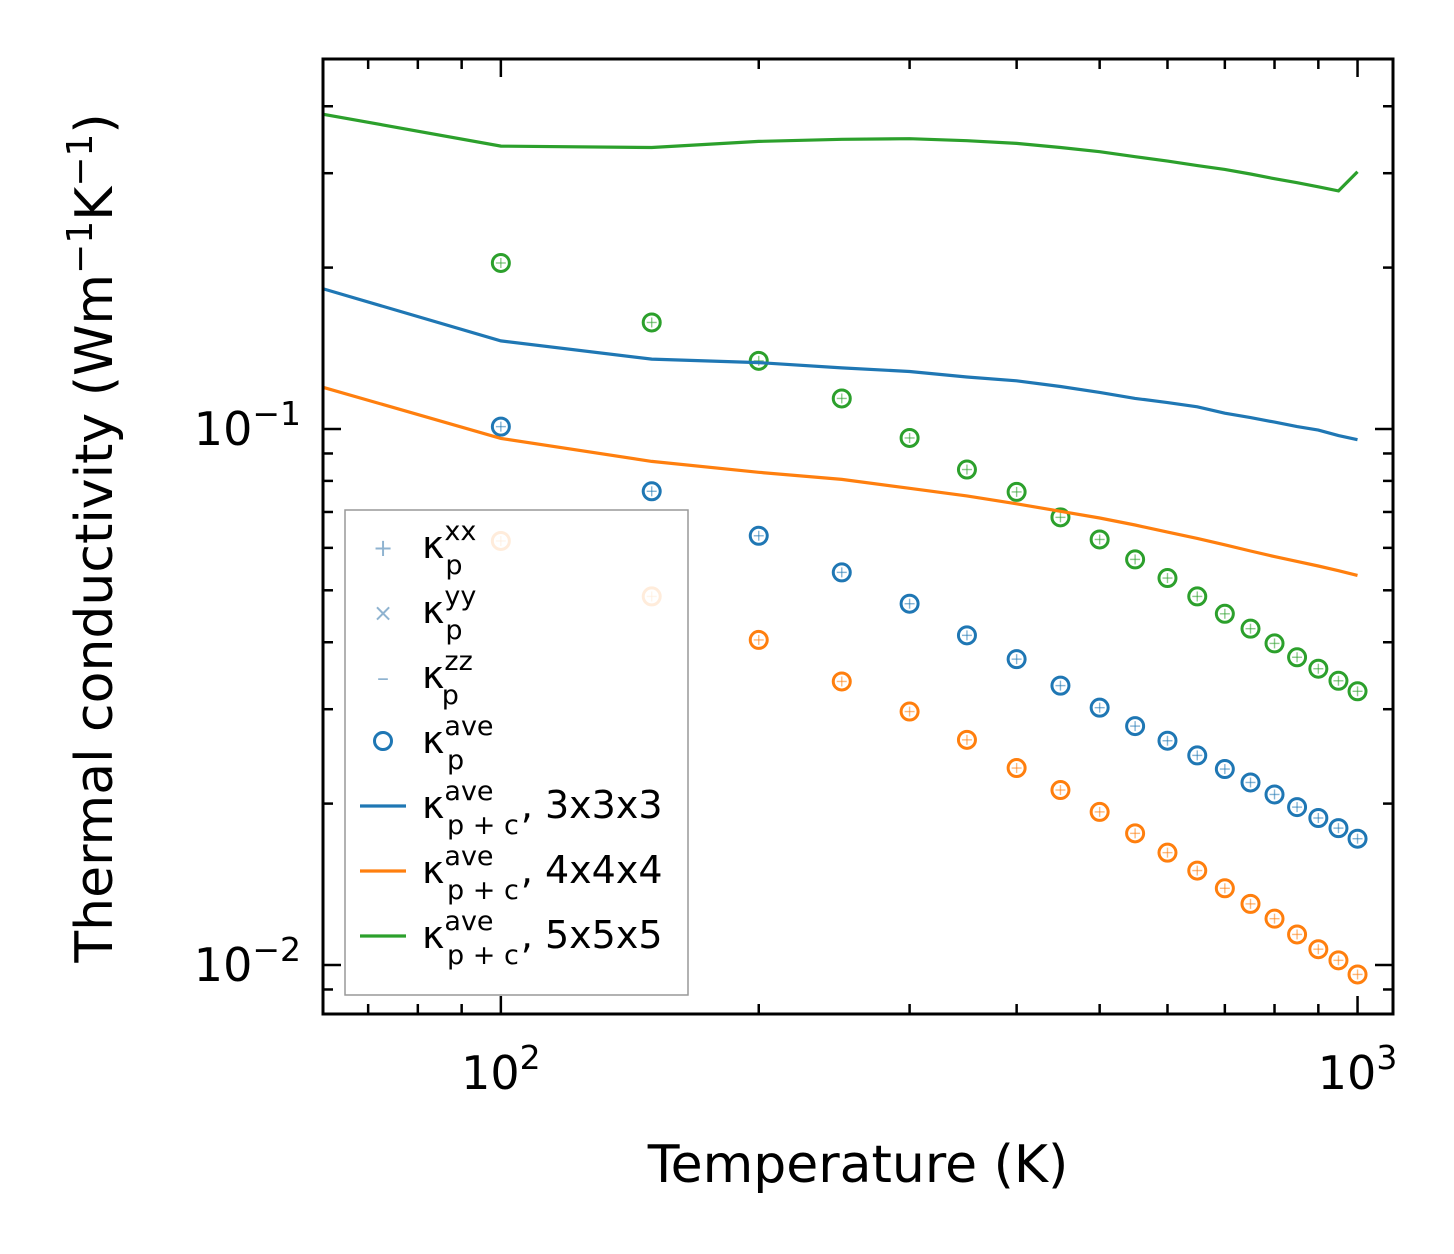 This screenshot has width=1454, height=1254. What do you see at coordinates (511, 808) in the screenshot?
I see `legend-entry: κave p + c, 3x3x3` at bounding box center [511, 808].